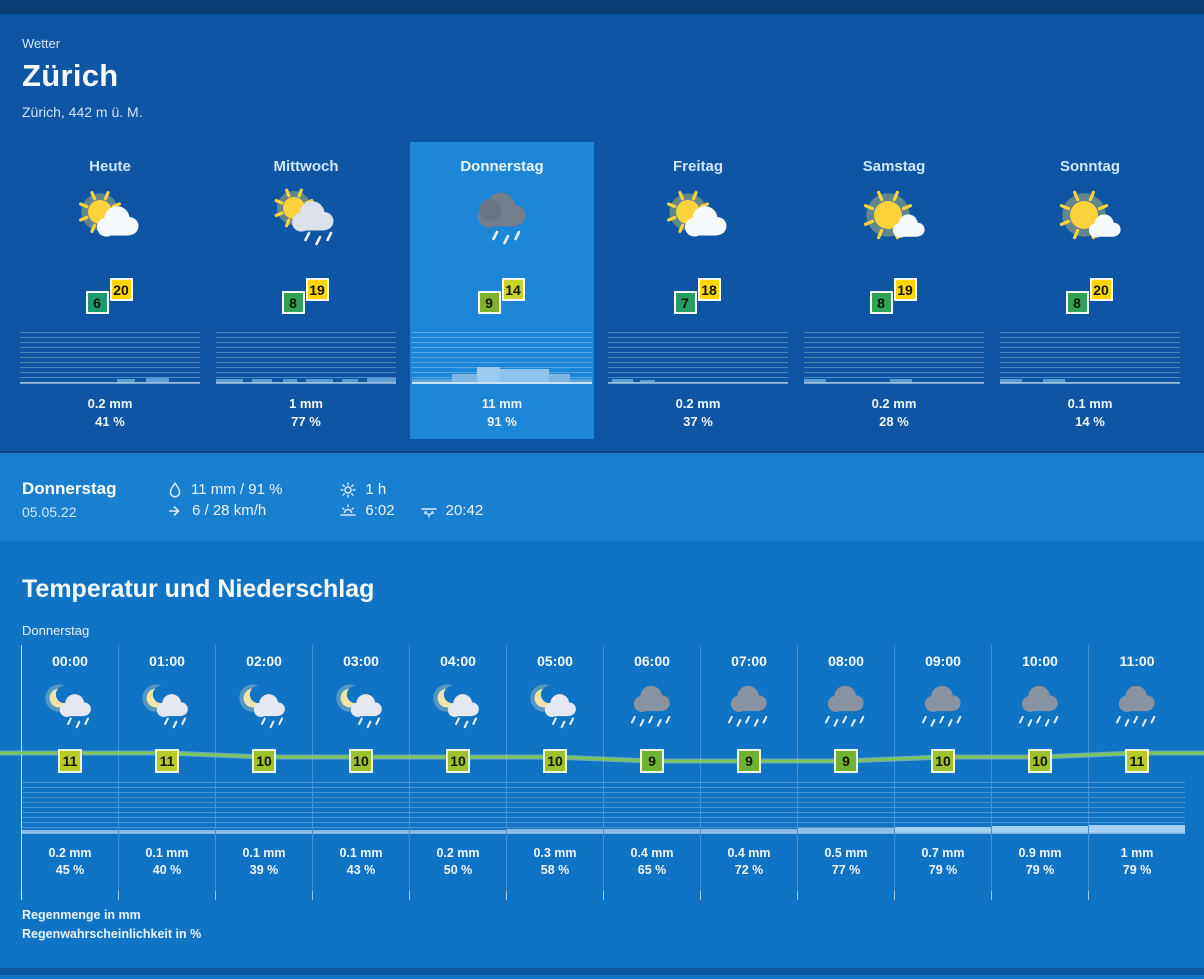 This screenshot has width=1204, height=979. Describe the element at coordinates (513, 289) in the screenshot. I see `max-temp-badge: 14` at that location.